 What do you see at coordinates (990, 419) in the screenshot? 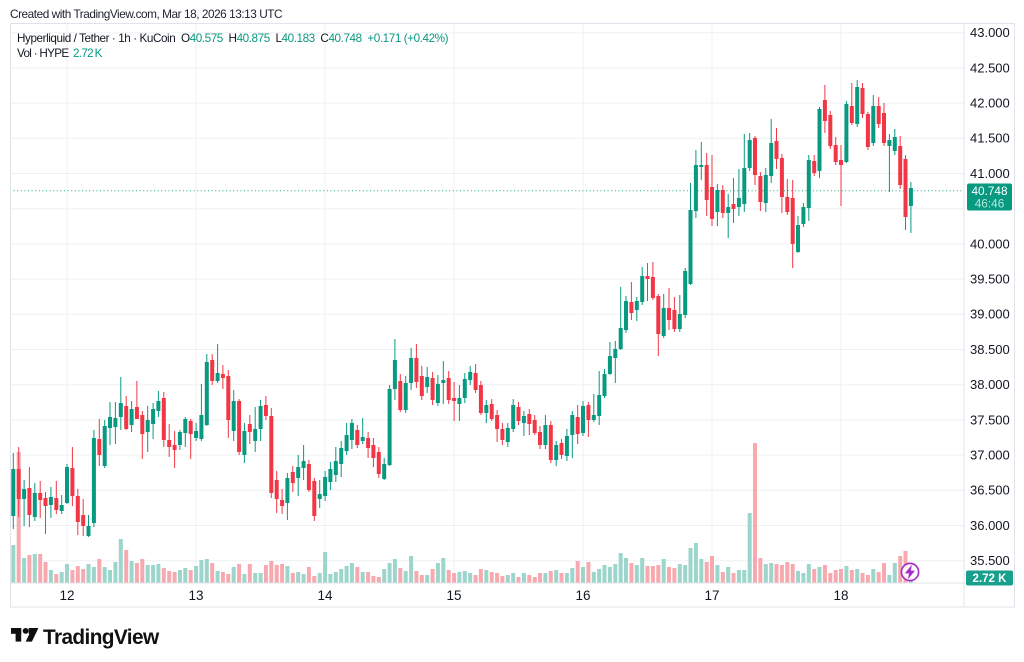
I see `svg-text: 37.500` at bounding box center [990, 419].